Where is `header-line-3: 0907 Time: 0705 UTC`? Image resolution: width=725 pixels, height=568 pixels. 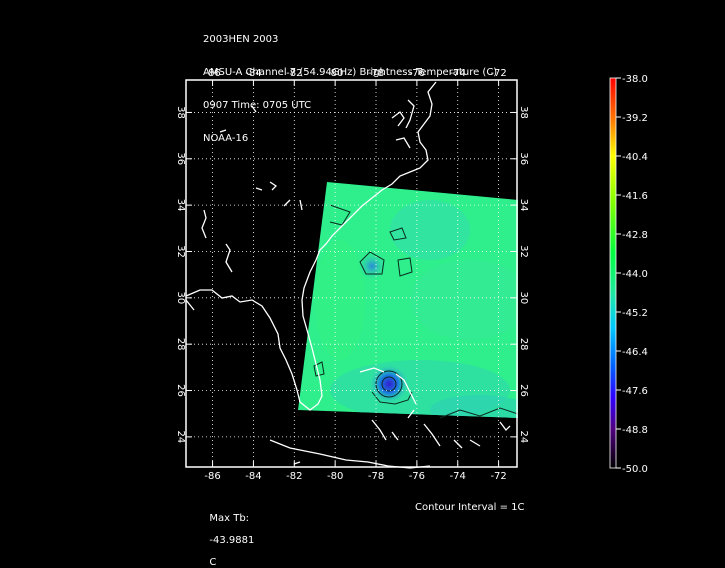
header-line-3: 0907 Time: 0705 UTC is located at coordinates (257, 105).